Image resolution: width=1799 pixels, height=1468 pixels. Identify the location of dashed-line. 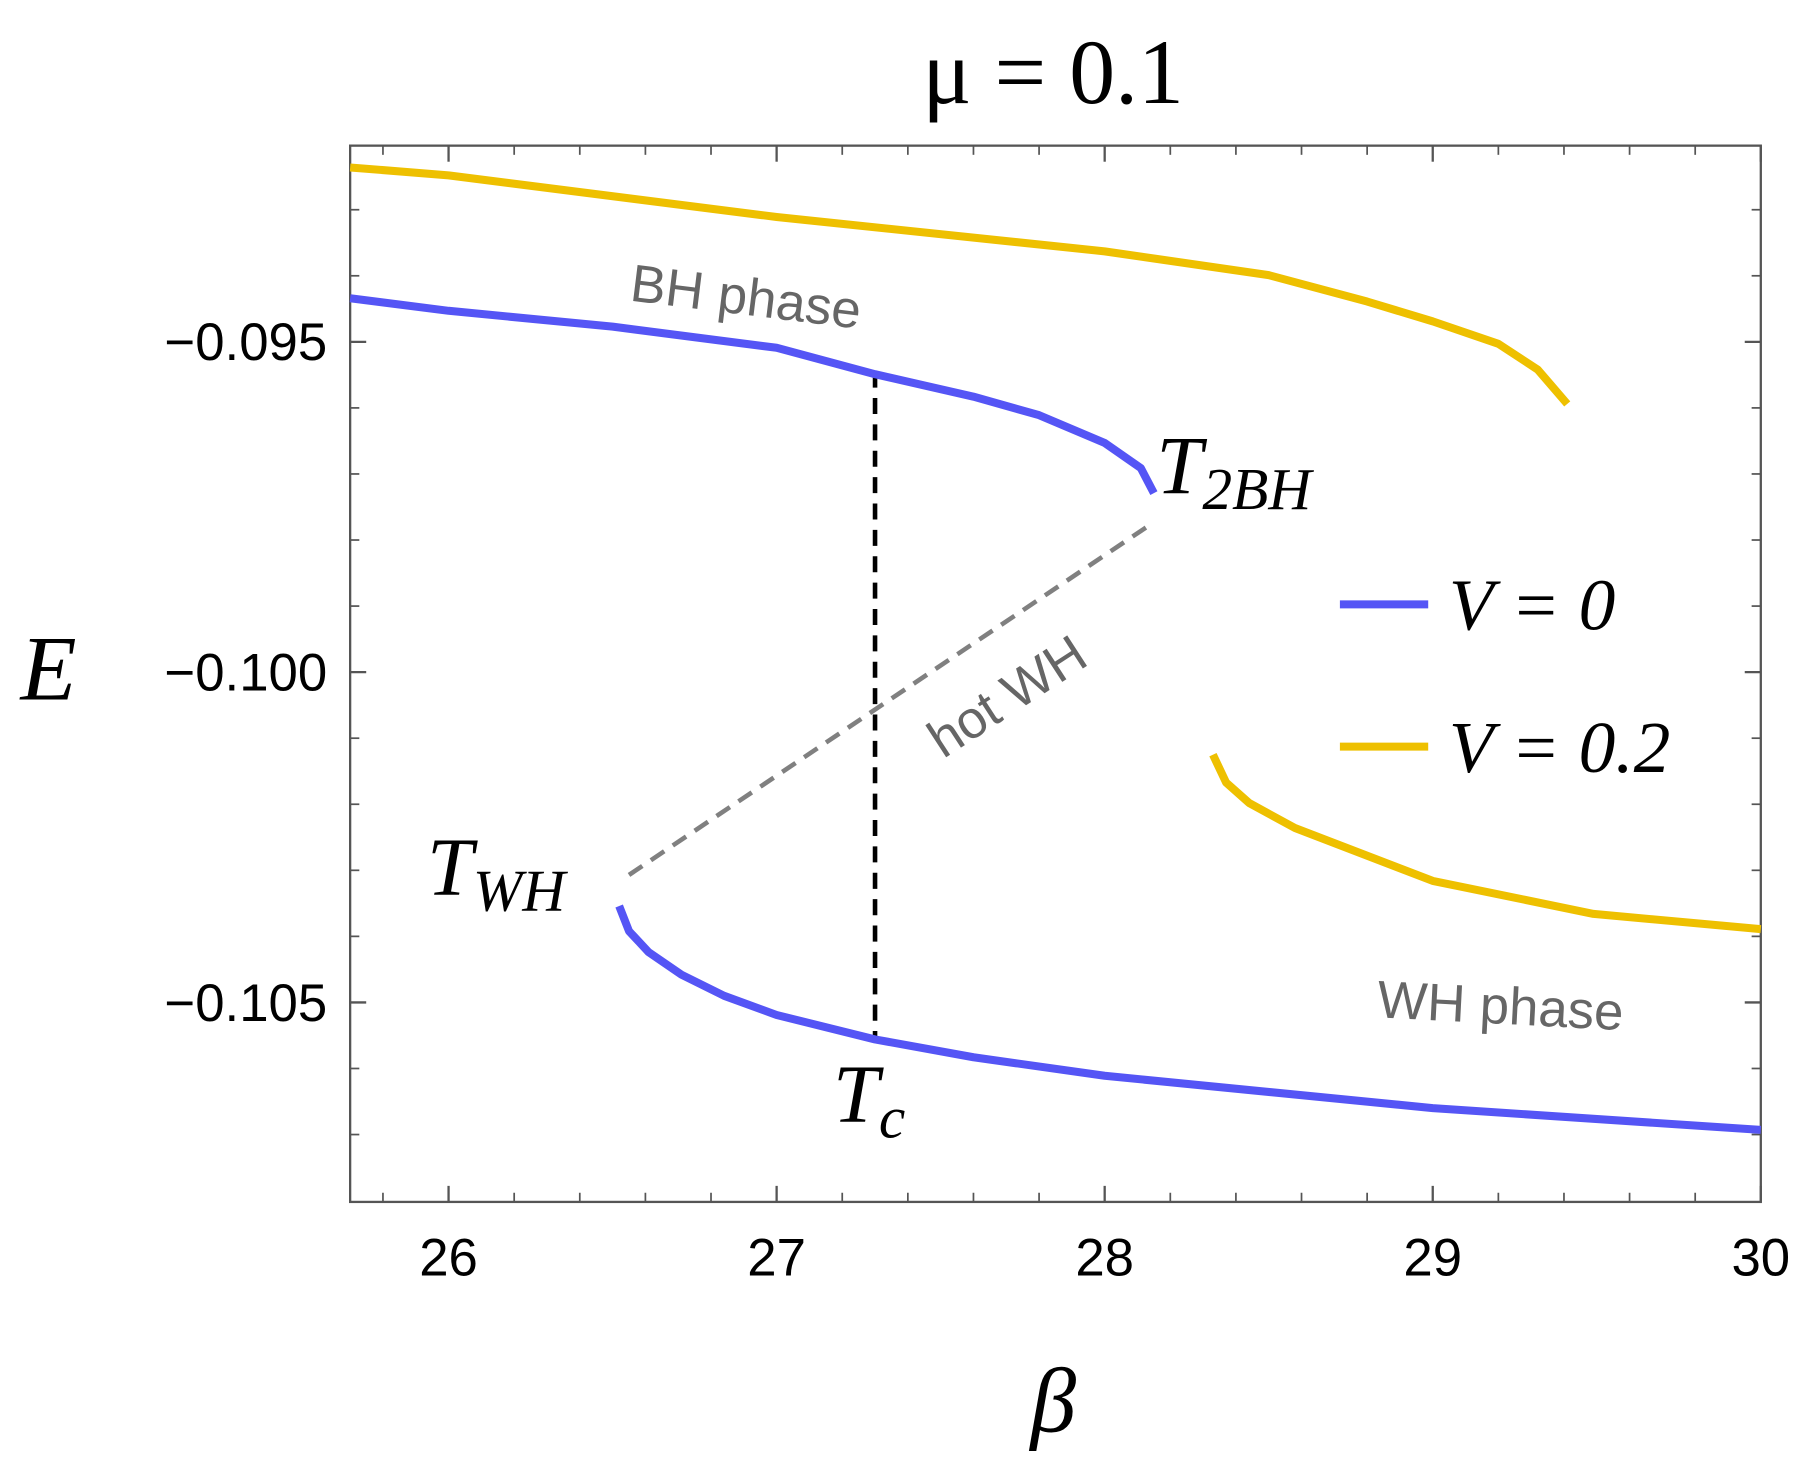
(891, 698).